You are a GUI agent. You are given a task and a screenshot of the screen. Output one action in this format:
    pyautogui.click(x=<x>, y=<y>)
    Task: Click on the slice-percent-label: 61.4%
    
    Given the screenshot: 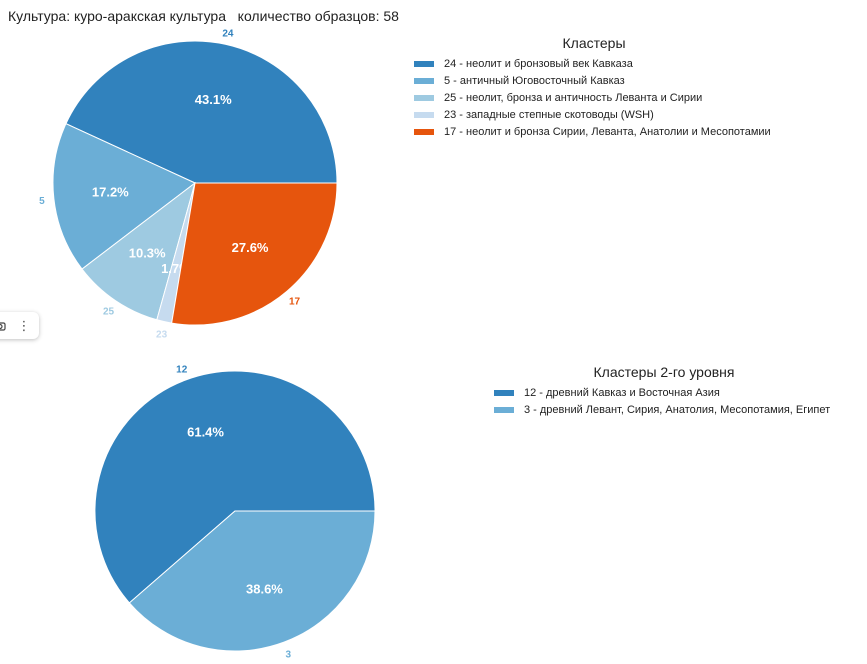 What is the action you would take?
    pyautogui.click(x=205, y=431)
    